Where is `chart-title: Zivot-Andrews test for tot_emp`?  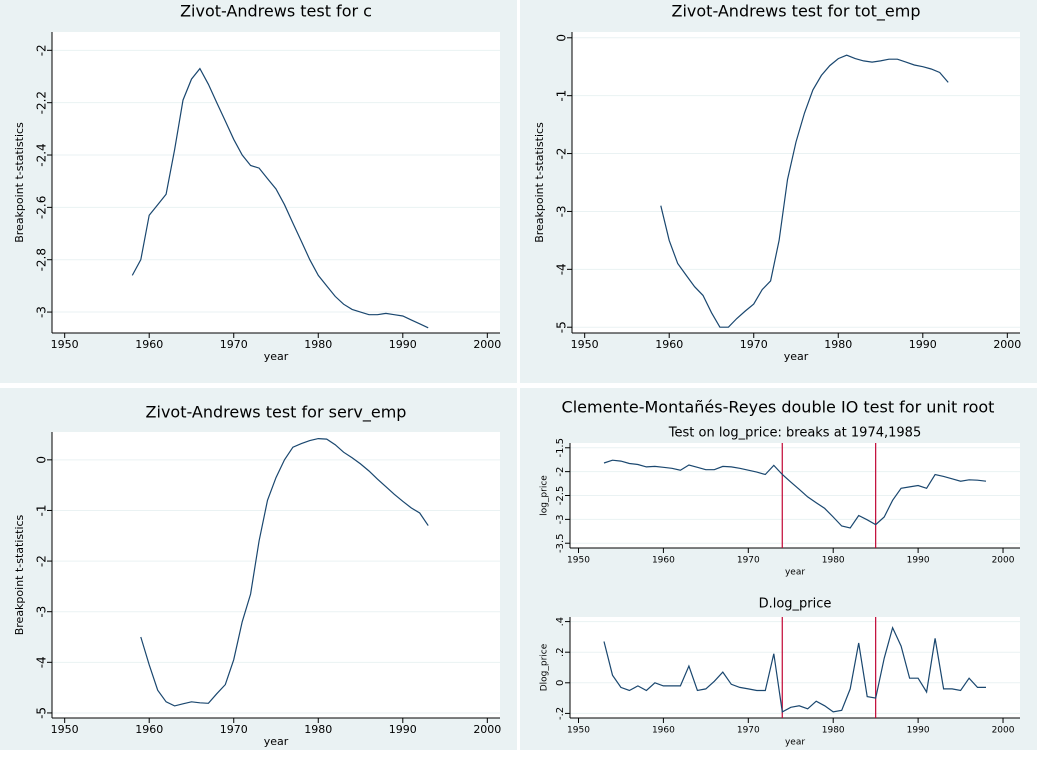 chart-title: Zivot-Andrews test for tot_emp is located at coordinates (796, 12).